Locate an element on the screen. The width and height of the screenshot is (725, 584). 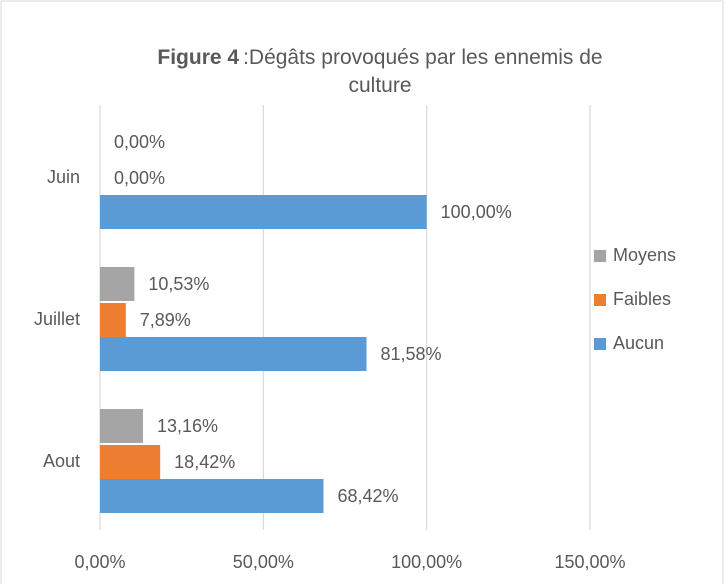
y-tick-label: Juin is located at coordinates (63, 177).